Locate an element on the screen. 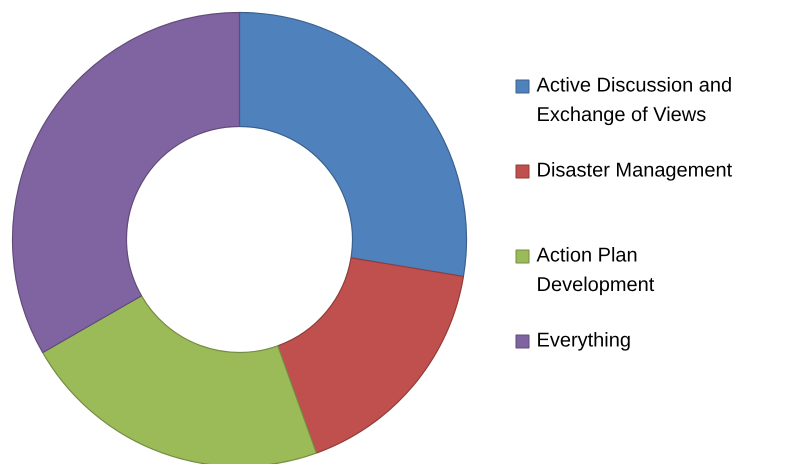 The height and width of the screenshot is (464, 786). legend-label: Action Plan Development is located at coordinates (595, 270).